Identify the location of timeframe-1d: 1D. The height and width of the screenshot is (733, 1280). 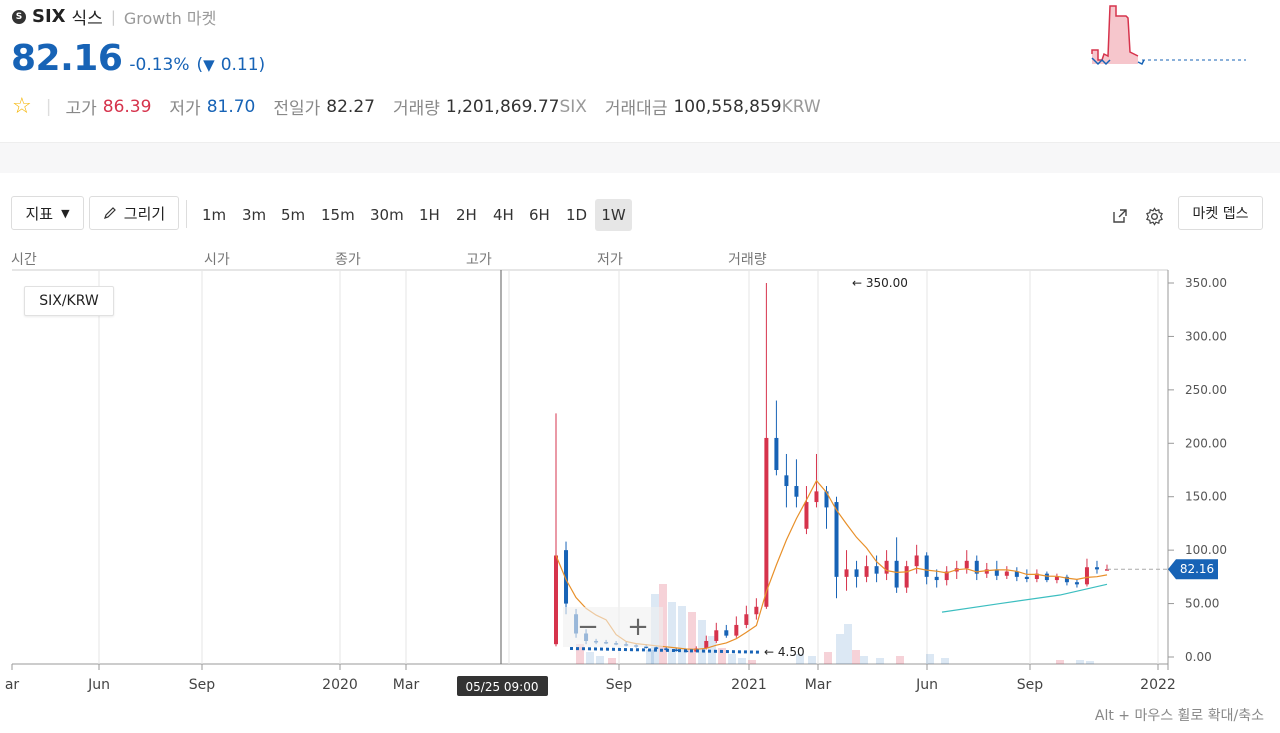
(577, 215).